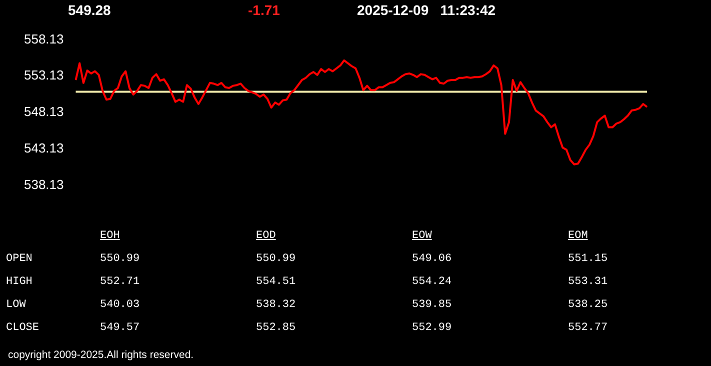 Image resolution: width=711 pixels, height=366 pixels. I want to click on text: 552.71, so click(120, 282).